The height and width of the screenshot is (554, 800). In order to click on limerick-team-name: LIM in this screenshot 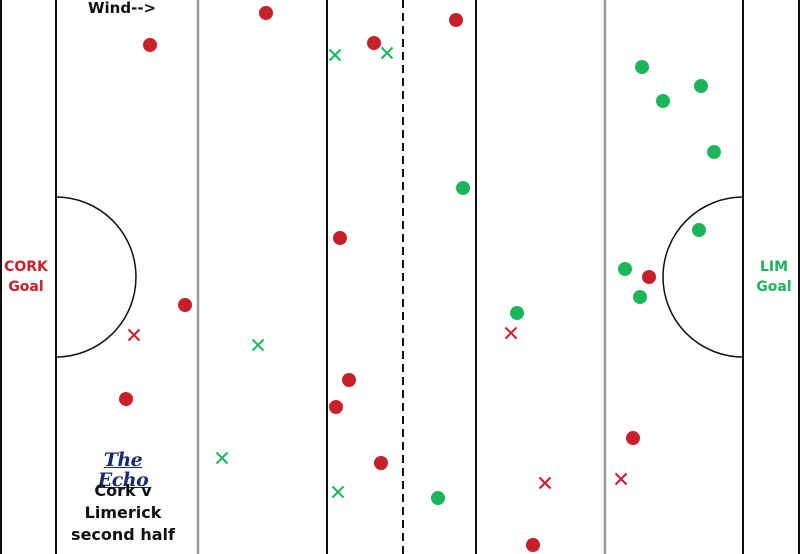, I will do `click(774, 267)`.